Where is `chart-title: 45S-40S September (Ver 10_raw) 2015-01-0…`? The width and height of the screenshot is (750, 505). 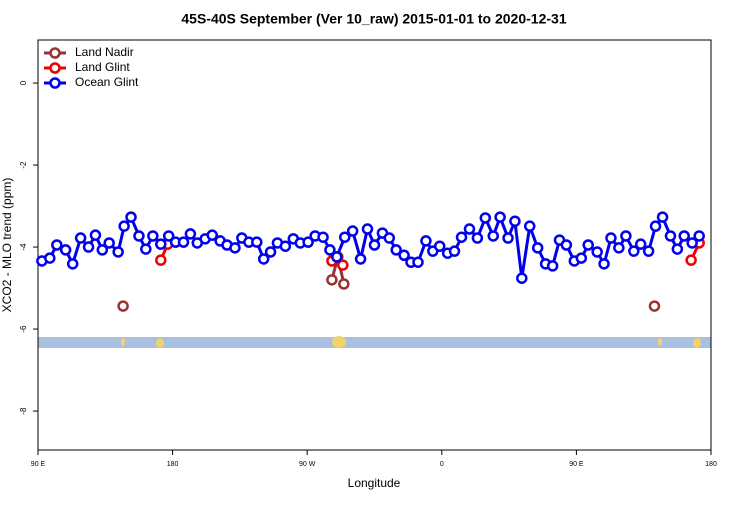 chart-title: 45S-40S September (Ver 10_raw) 2015-01-0… is located at coordinates (373, 19).